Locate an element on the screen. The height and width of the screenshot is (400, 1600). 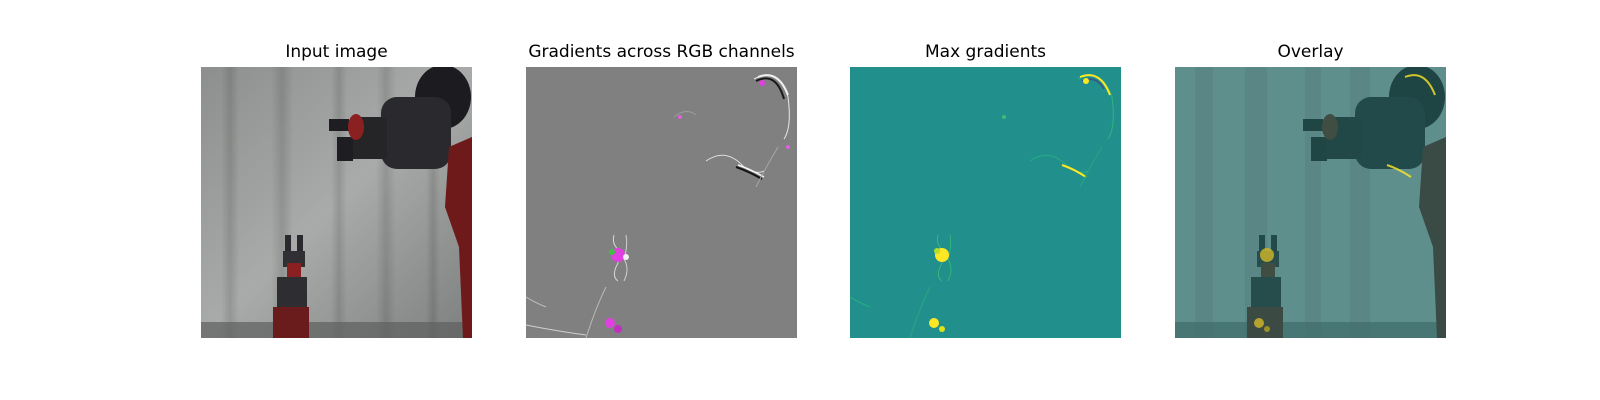
gradients-rgb-image is located at coordinates (661, 202).